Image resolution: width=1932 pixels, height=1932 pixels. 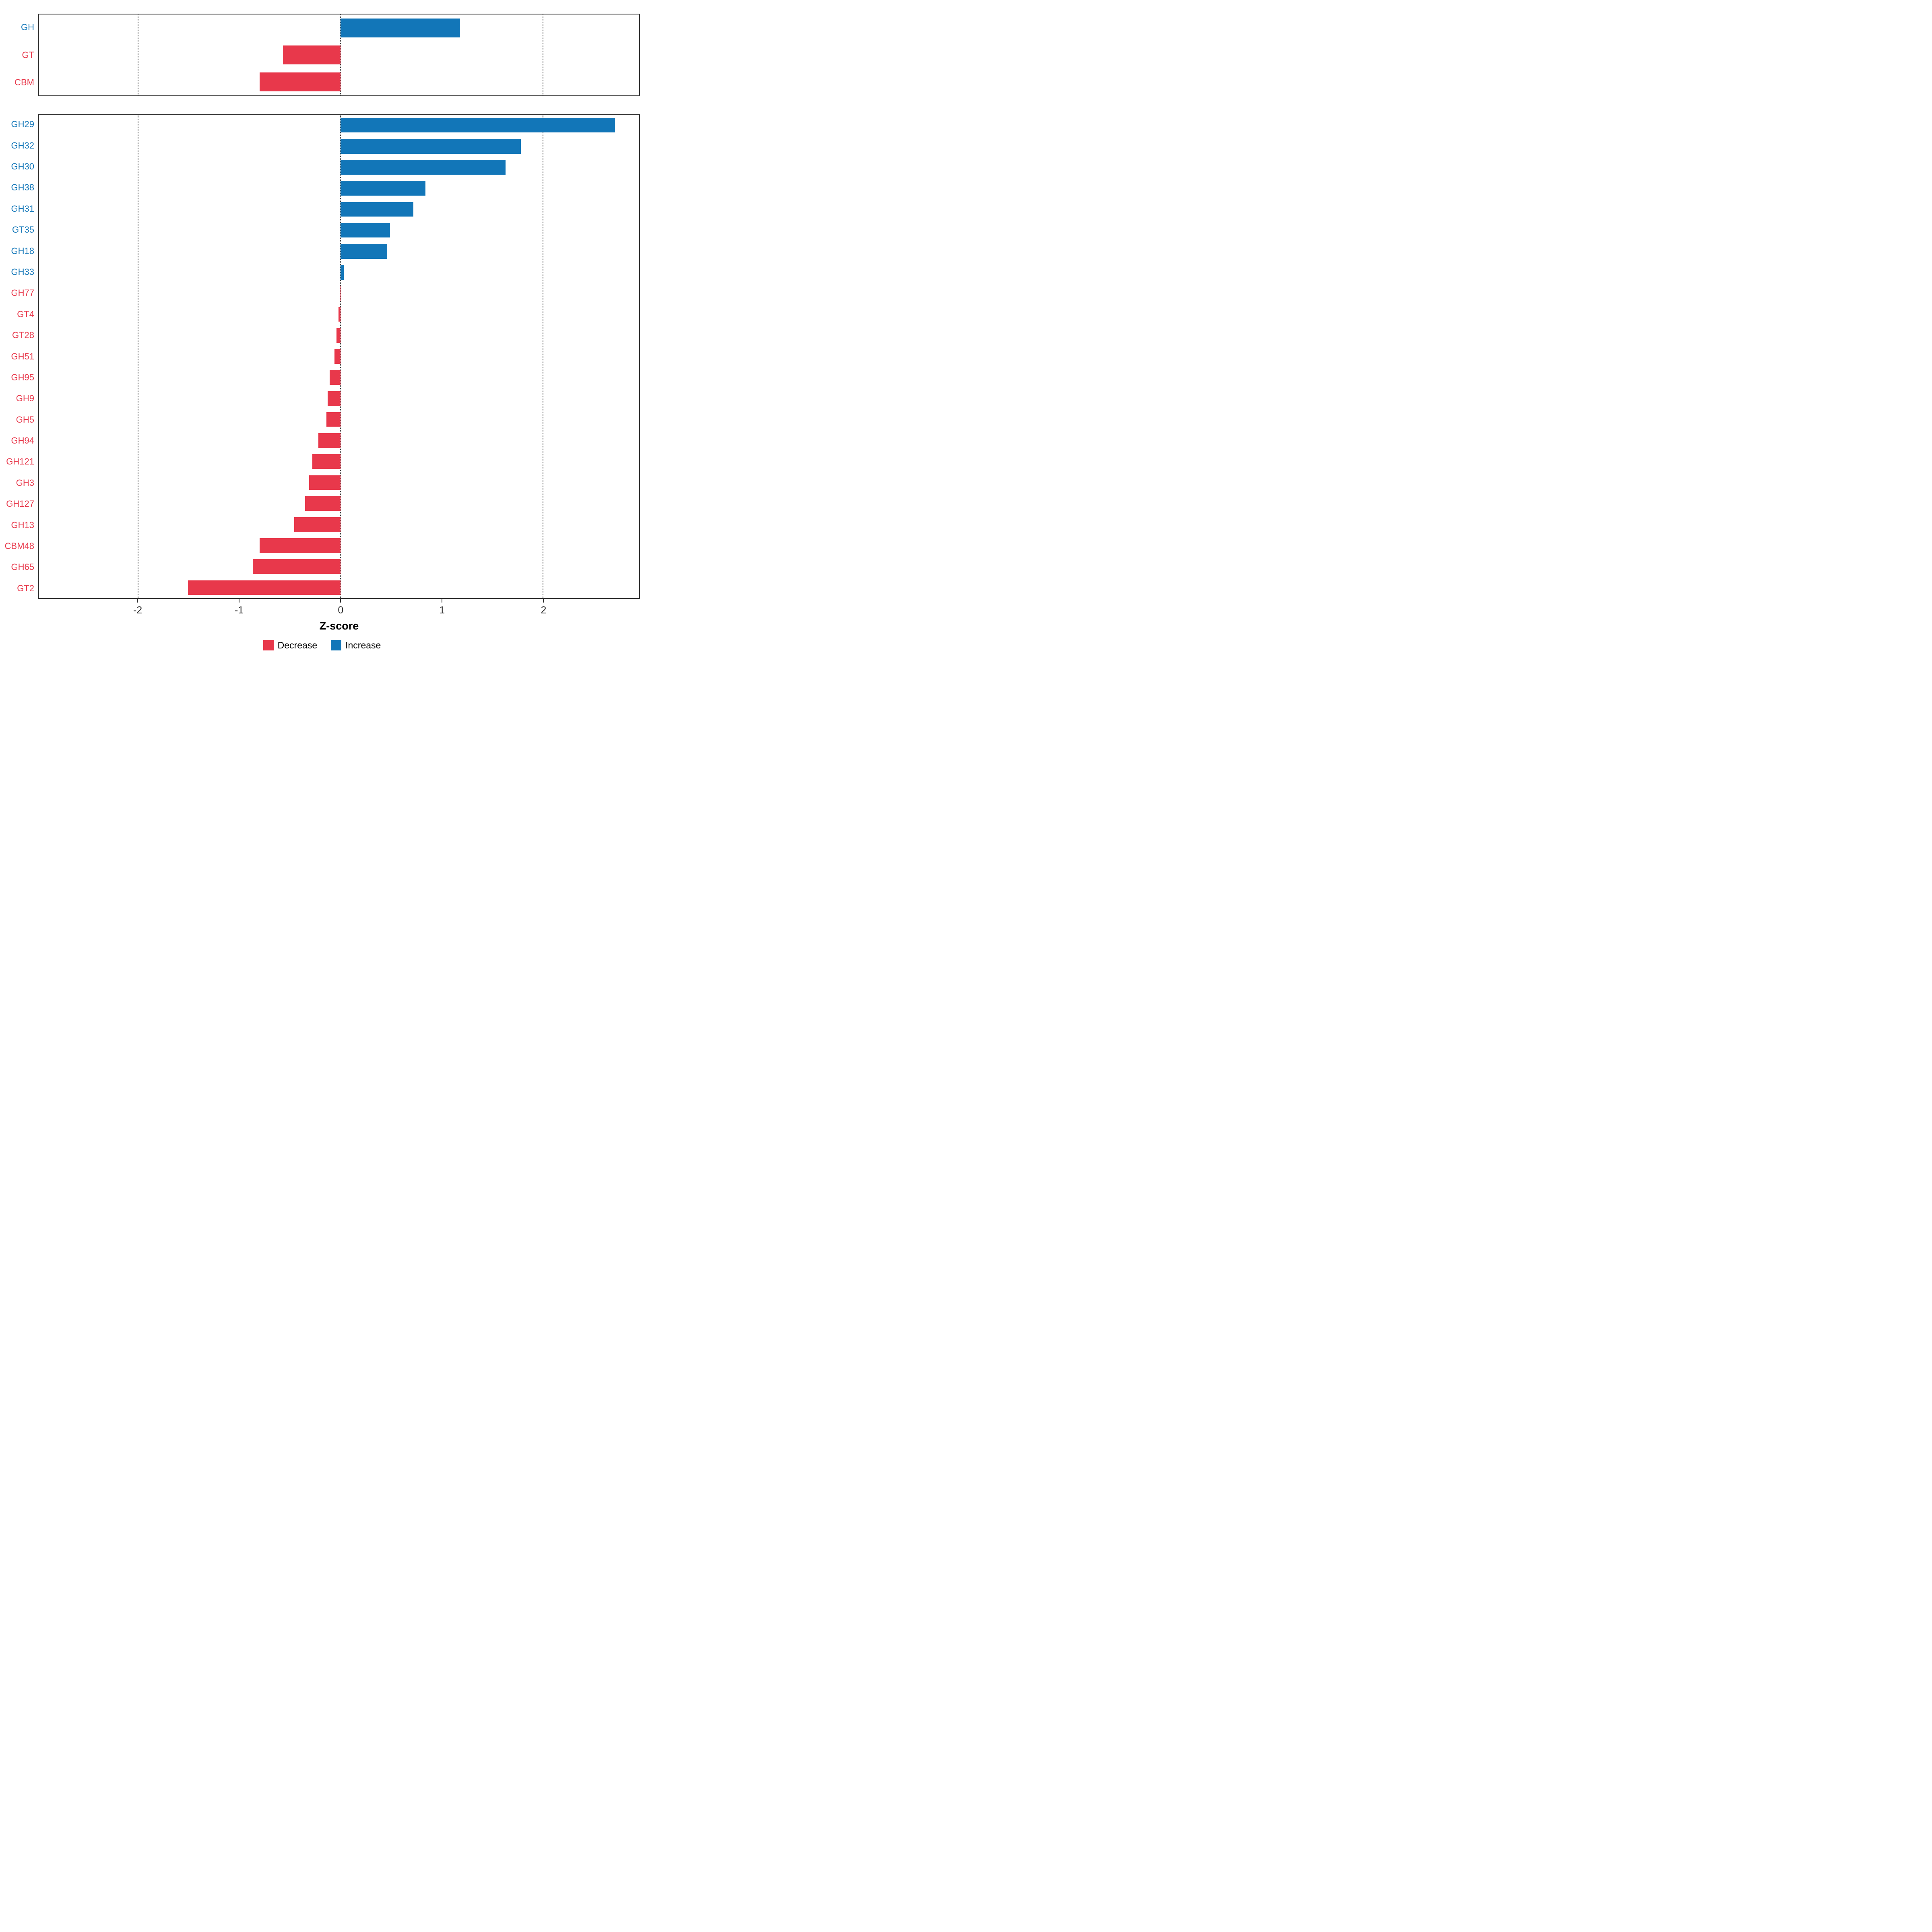 I want to click on y-axis-label-GH13: GH13, so click(x=22, y=525).